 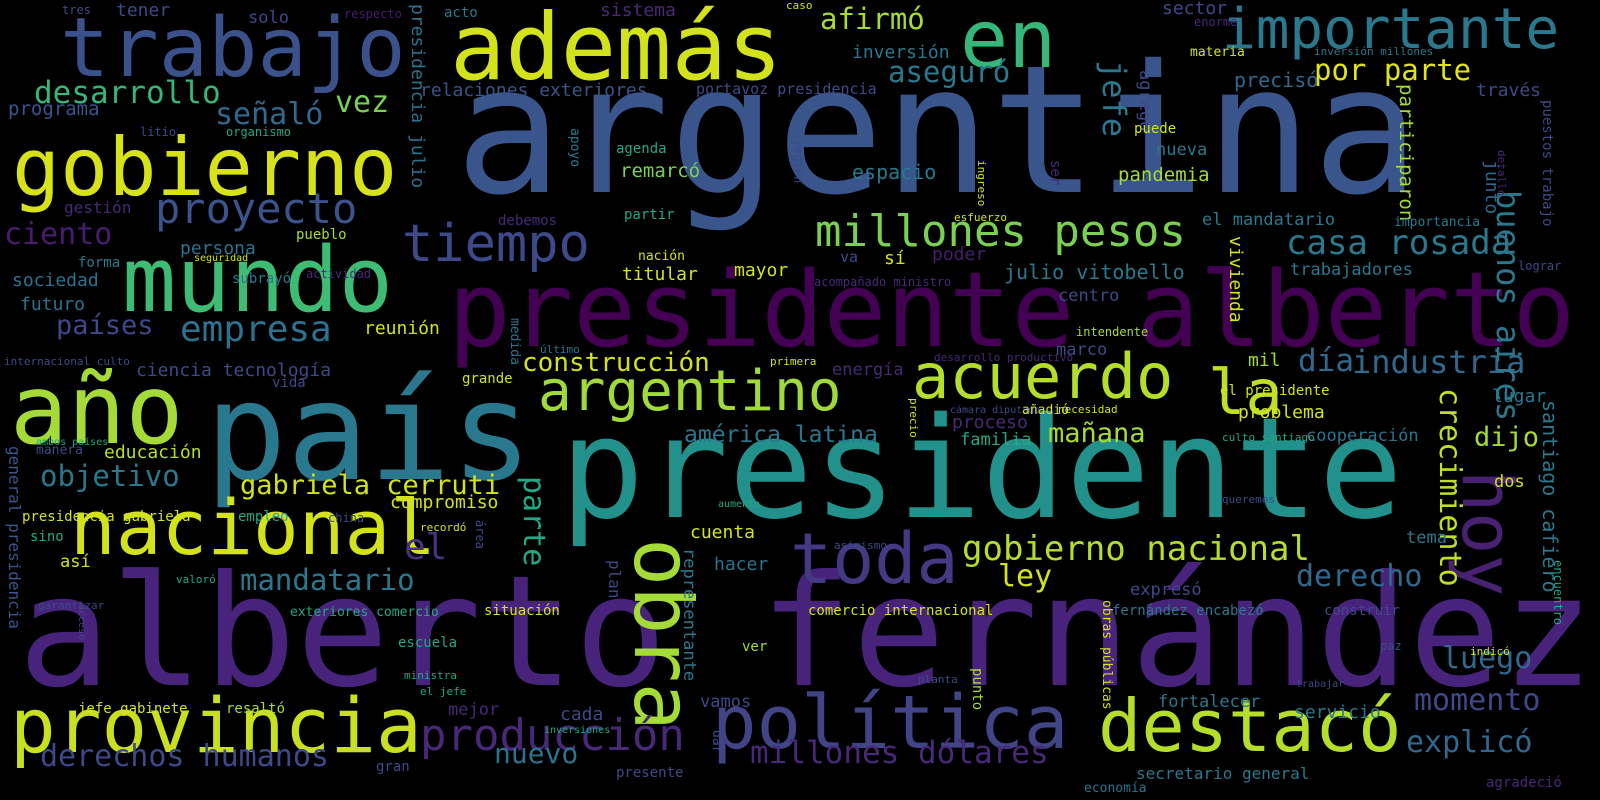 I want to click on word: participaron, so click(x=1406, y=153).